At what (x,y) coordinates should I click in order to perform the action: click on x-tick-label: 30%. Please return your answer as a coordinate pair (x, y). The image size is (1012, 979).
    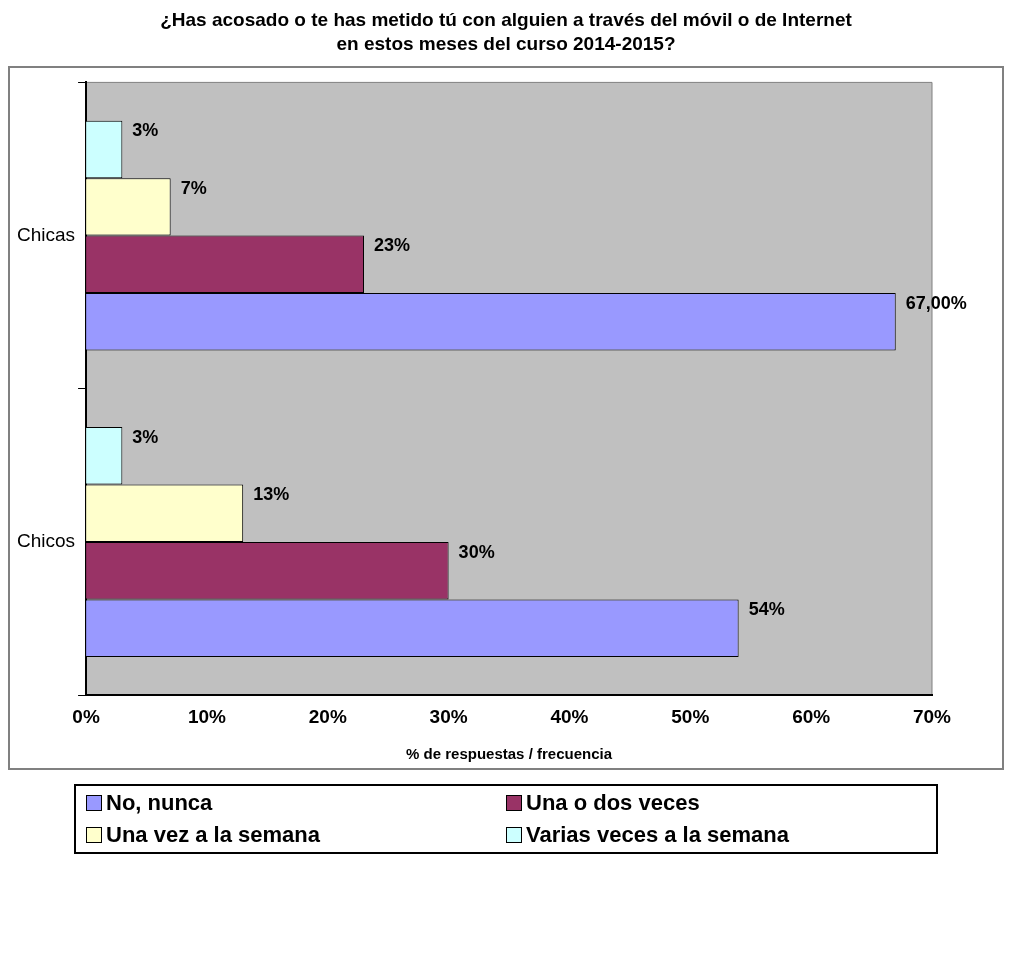
    Looking at the image, I should click on (448, 716).